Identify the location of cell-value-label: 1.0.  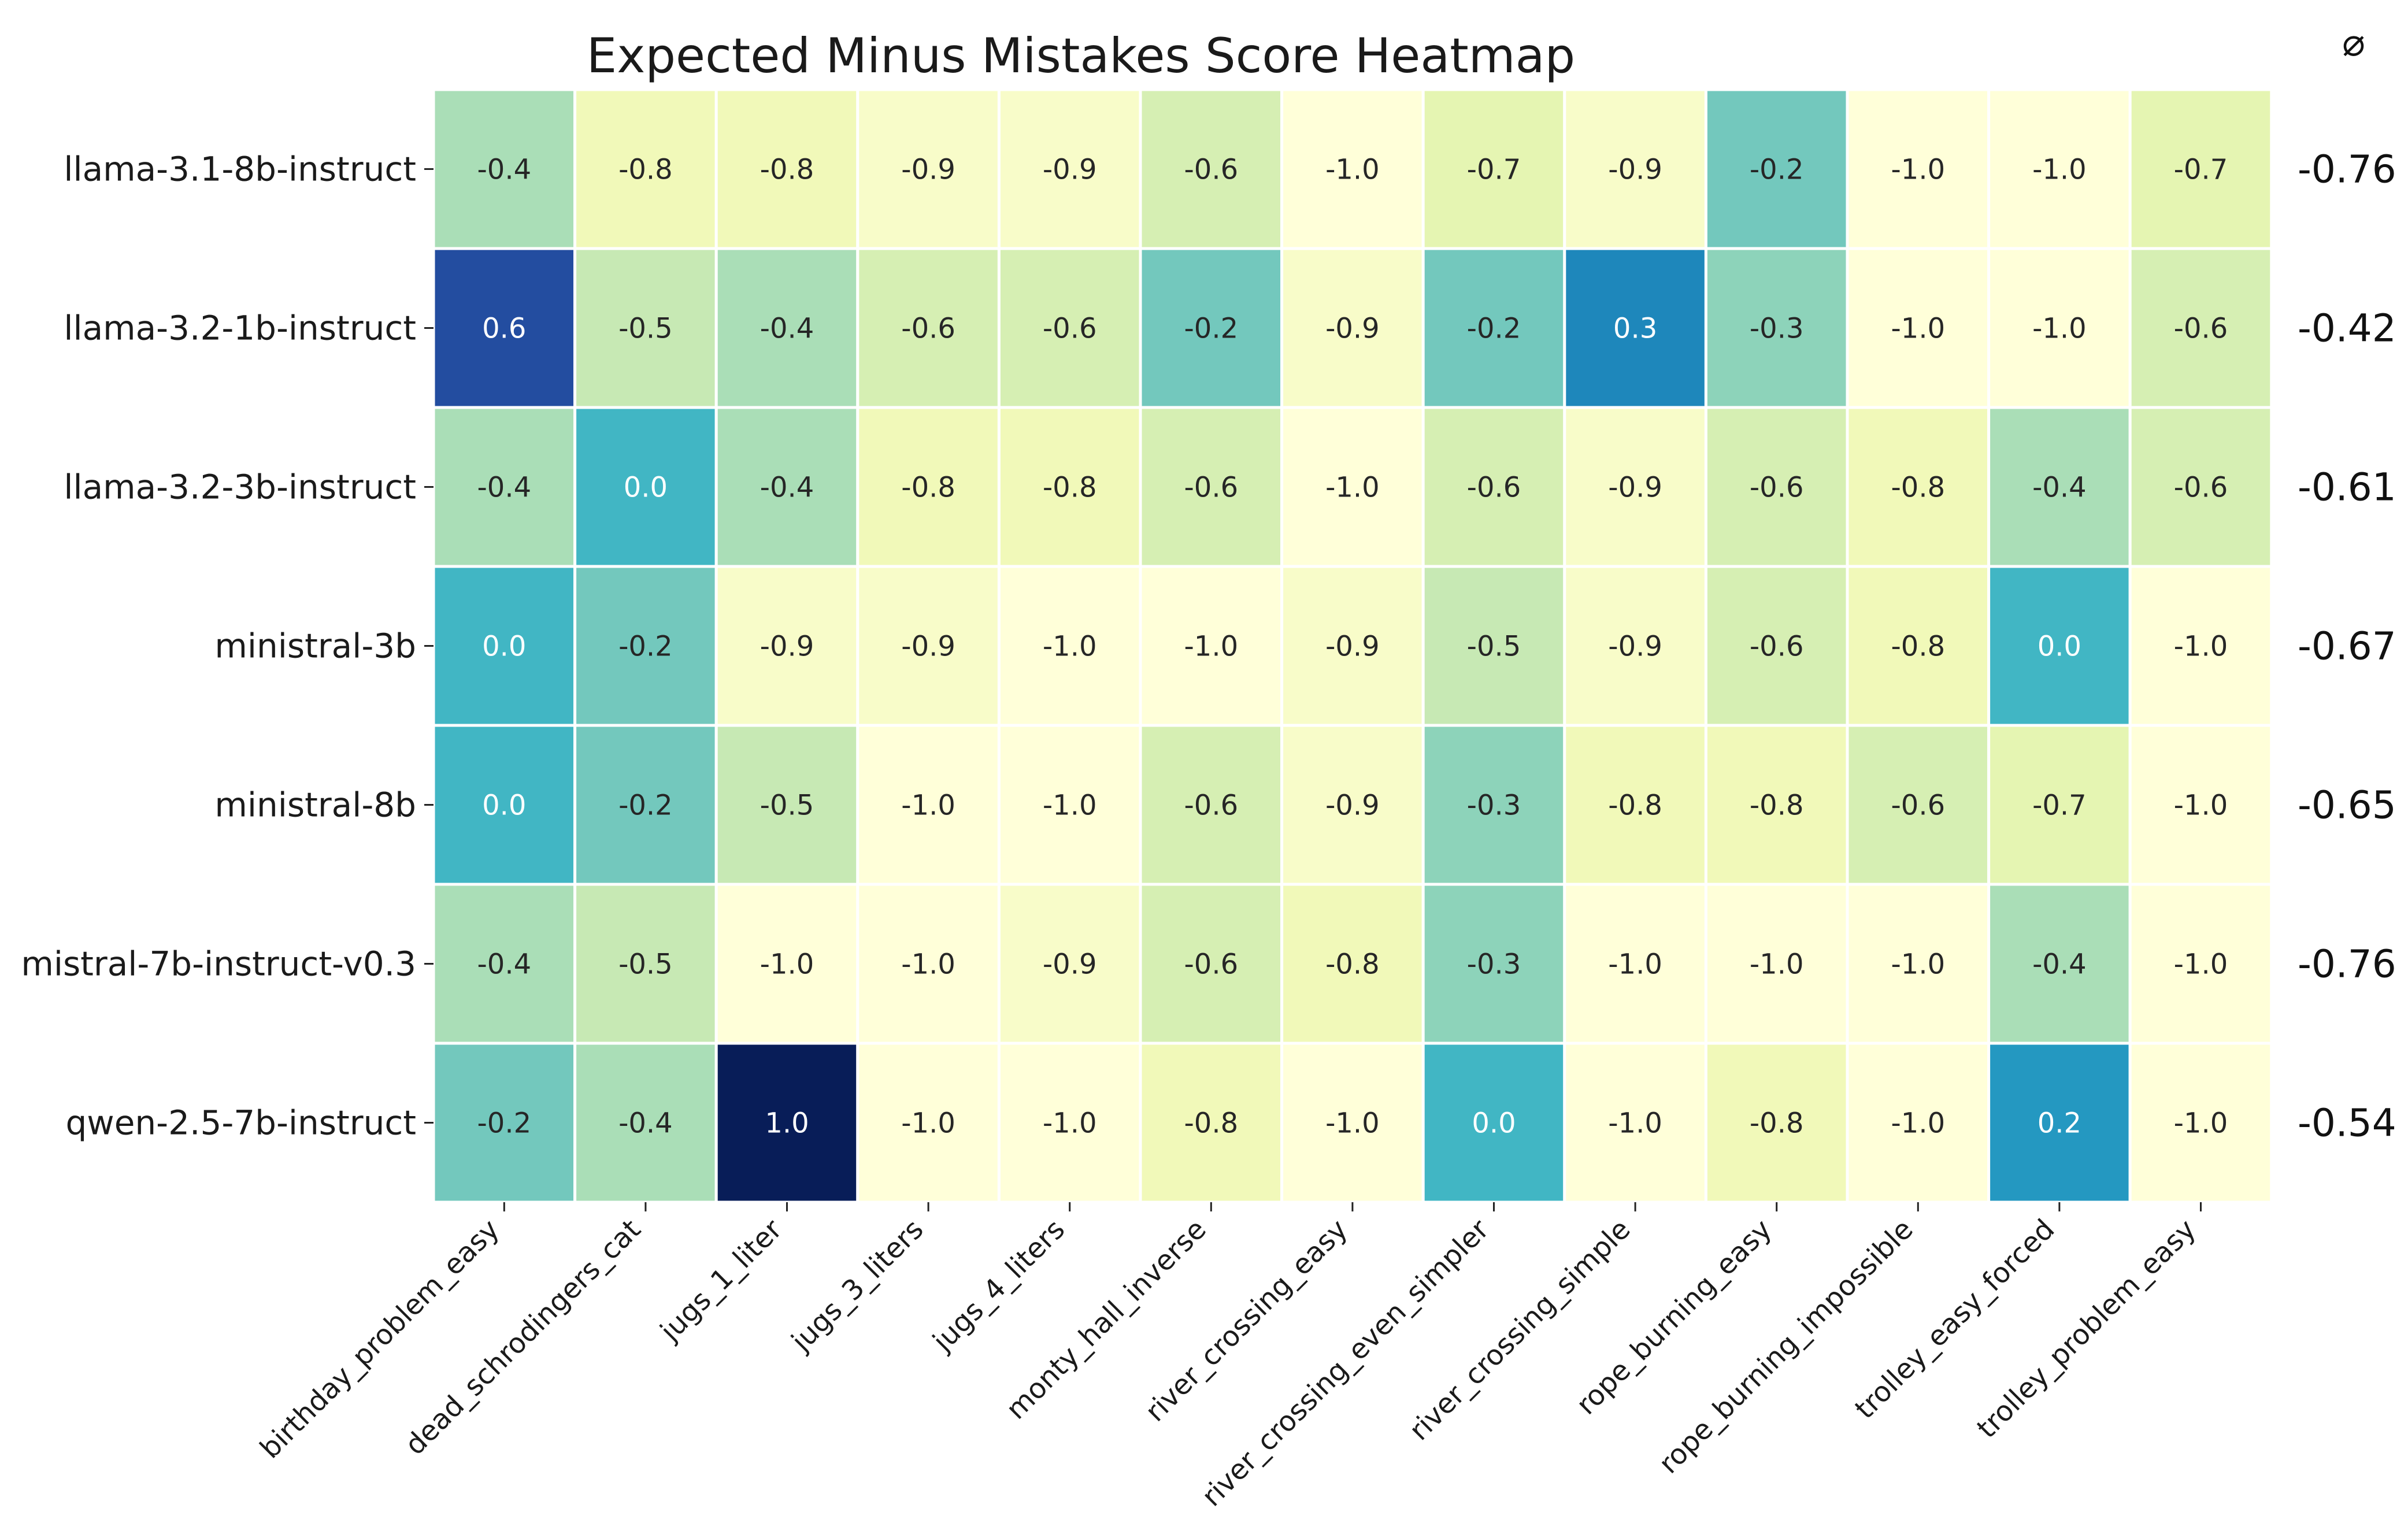
(787, 1123).